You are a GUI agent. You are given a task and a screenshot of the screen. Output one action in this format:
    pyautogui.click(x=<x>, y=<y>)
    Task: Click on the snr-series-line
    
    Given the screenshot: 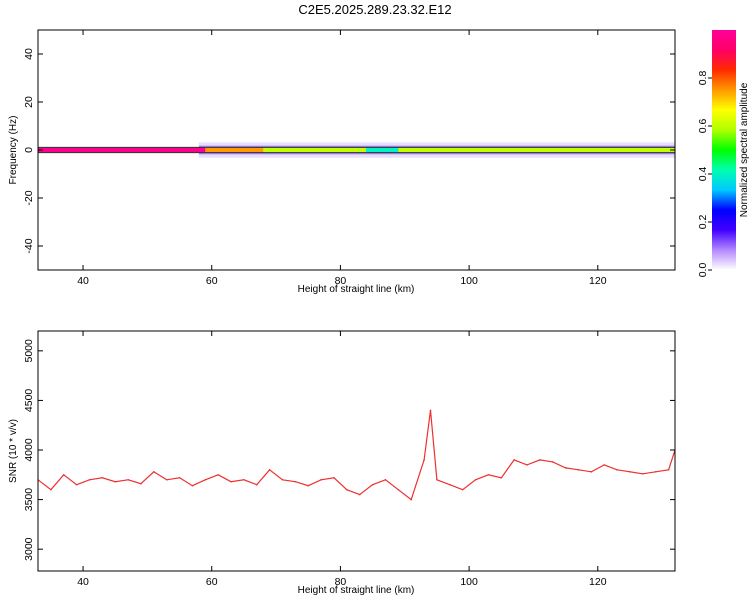 What is the action you would take?
    pyautogui.click(x=356, y=455)
    